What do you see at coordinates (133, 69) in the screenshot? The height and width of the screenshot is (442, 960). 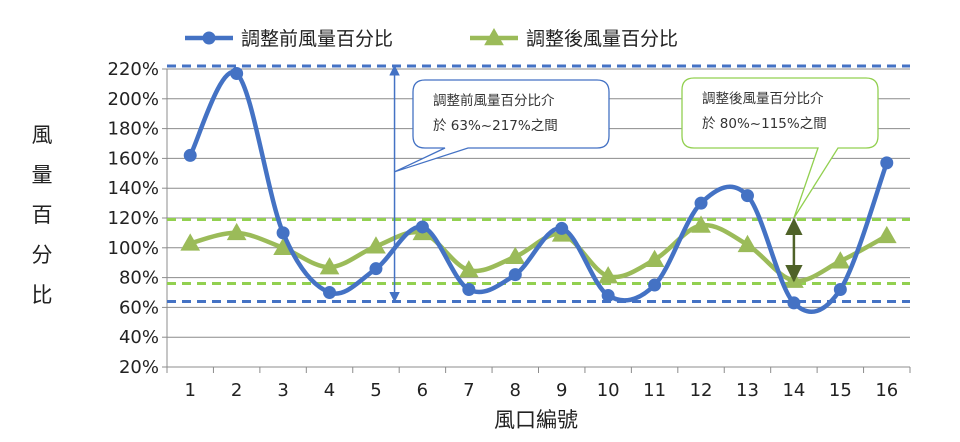 I see `y-tick-label: 220%` at bounding box center [133, 69].